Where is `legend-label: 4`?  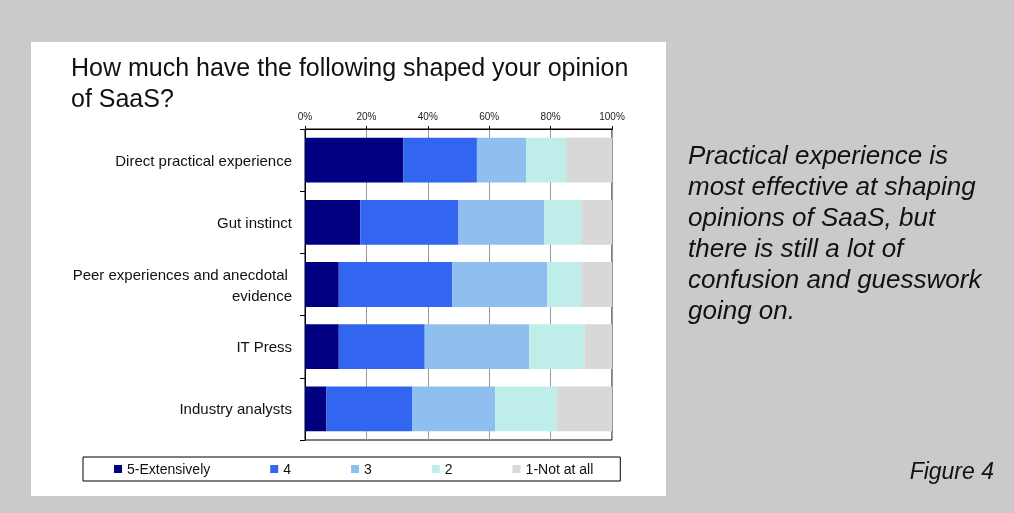 legend-label: 4 is located at coordinates (287, 469).